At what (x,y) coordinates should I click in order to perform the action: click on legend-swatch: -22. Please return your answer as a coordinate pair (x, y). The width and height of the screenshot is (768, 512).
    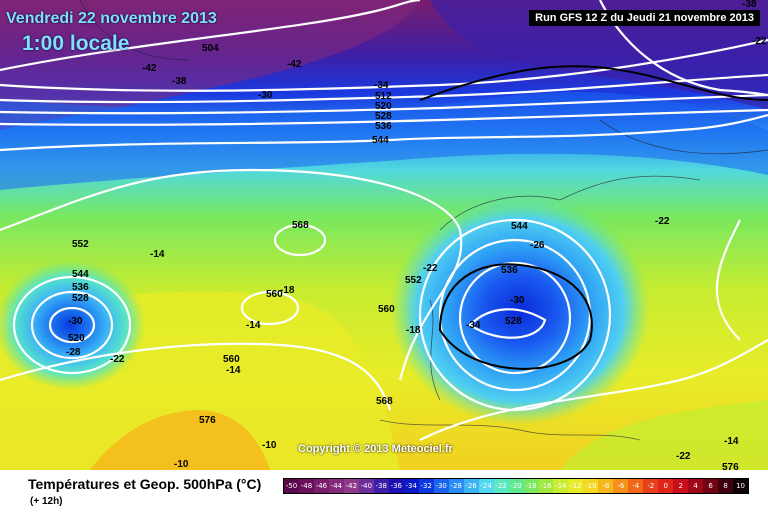
    Looking at the image, I should click on (501, 486).